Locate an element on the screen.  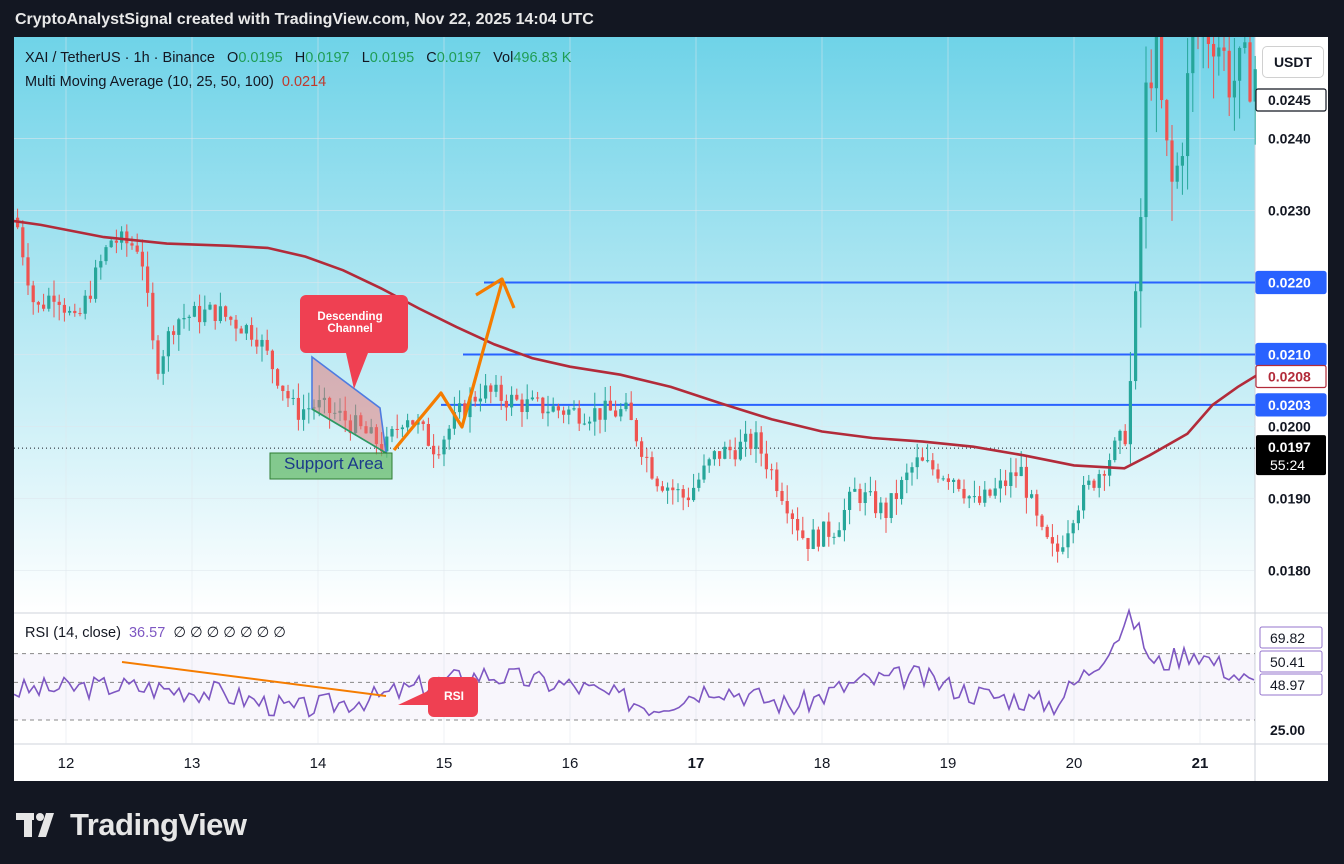
tradingview-logo: TradingView is located at coordinates (131, 824).